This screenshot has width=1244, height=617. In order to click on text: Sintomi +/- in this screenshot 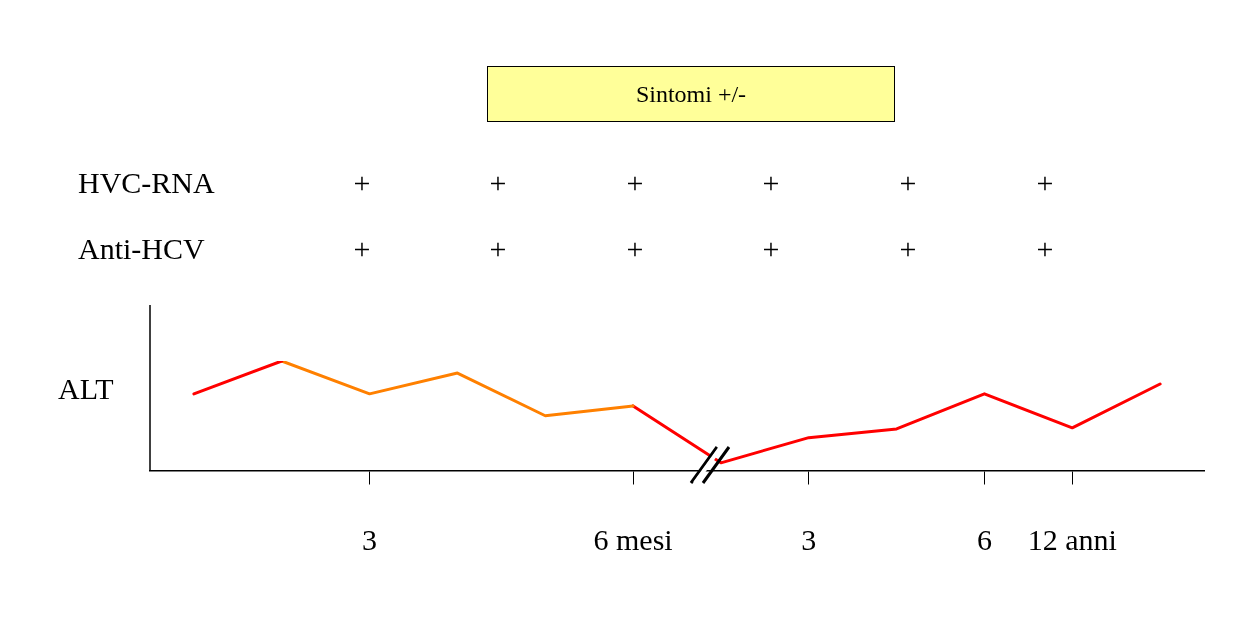, I will do `click(691, 94)`.